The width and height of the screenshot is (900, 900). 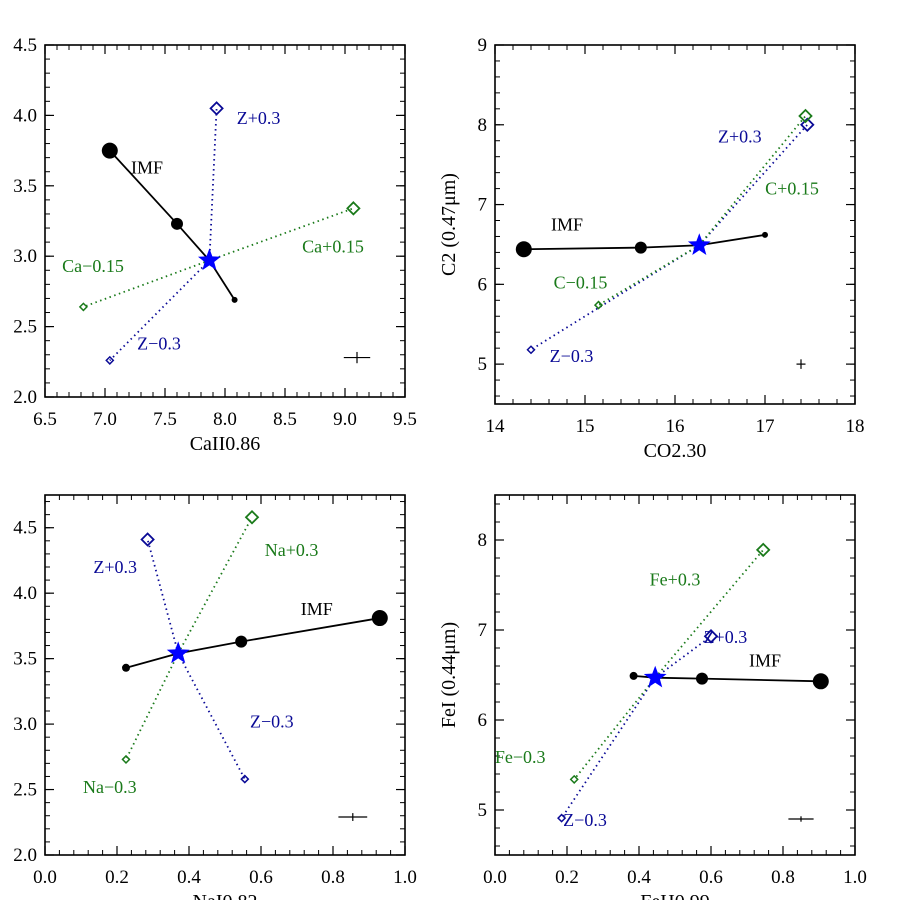 What do you see at coordinates (152, 706) in the screenshot?
I see `series-line-Na−0.3` at bounding box center [152, 706].